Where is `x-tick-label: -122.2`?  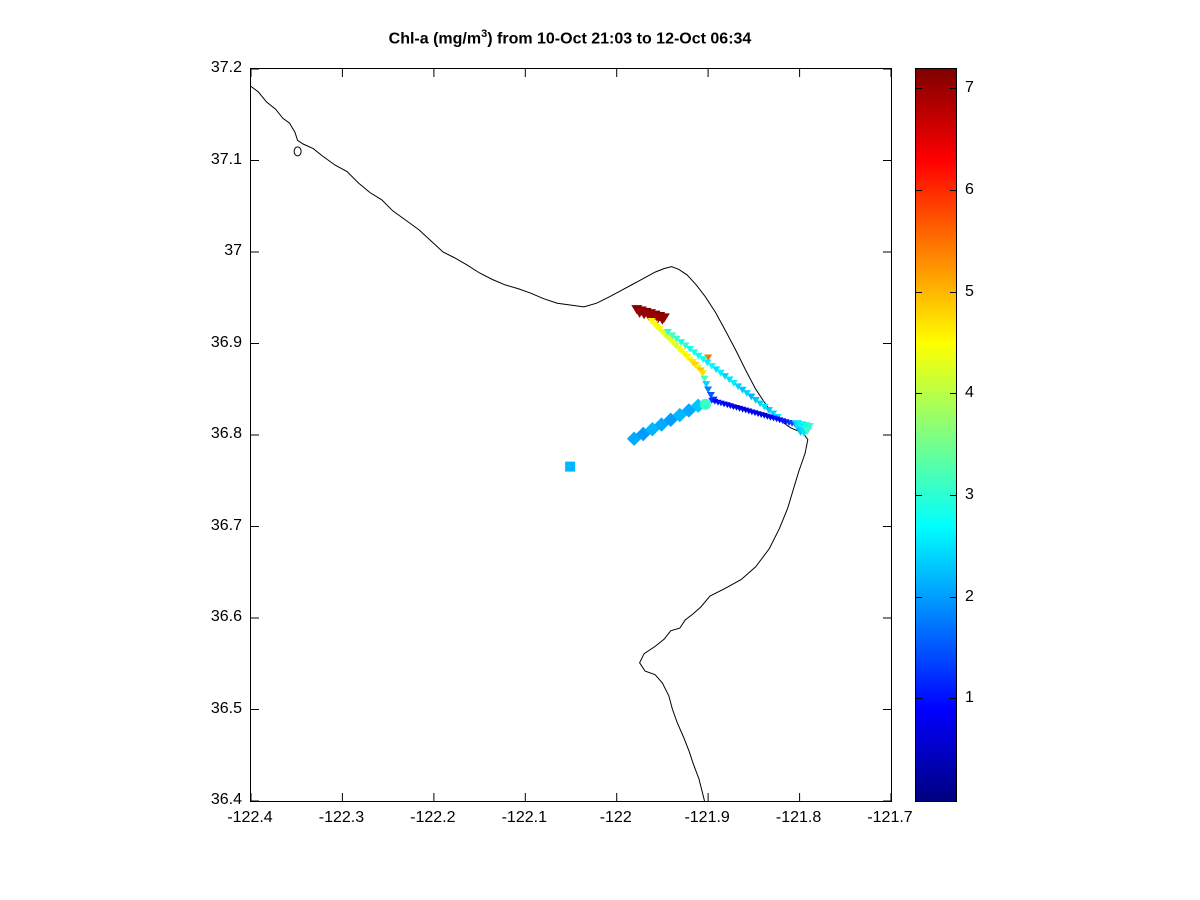
x-tick-label: -122.2 is located at coordinates (433, 817).